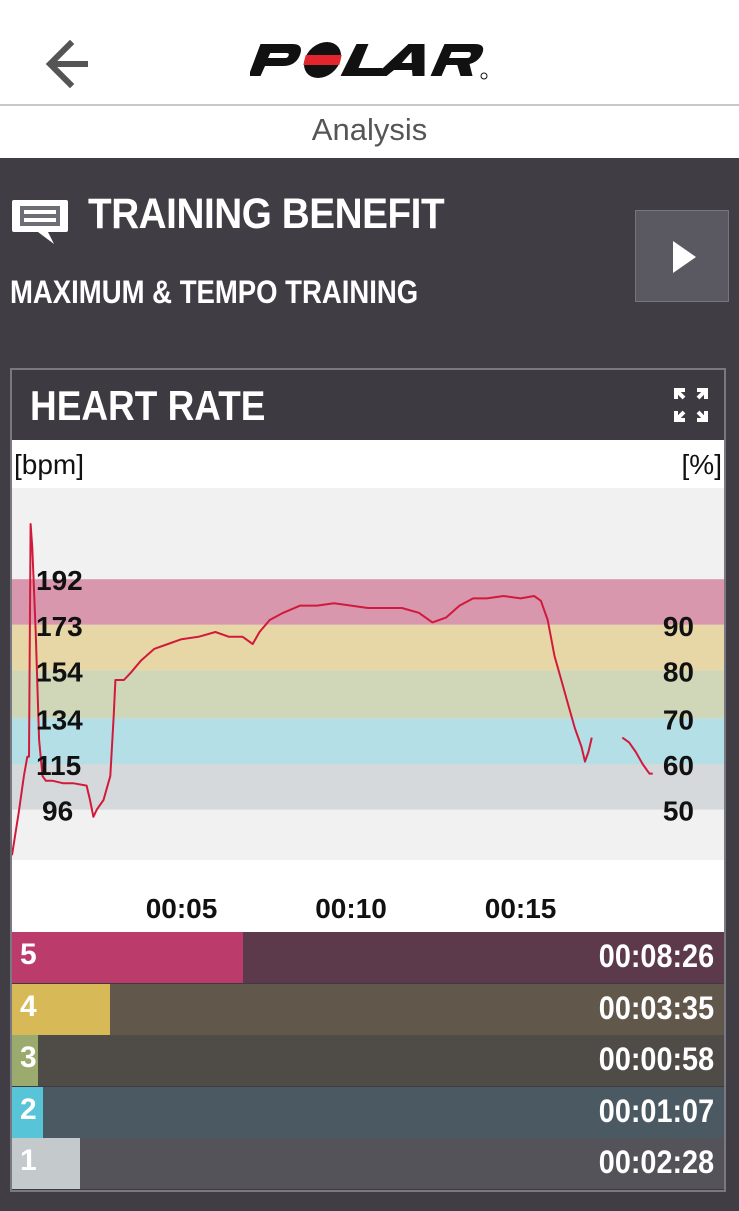 The height and width of the screenshot is (1211, 739). What do you see at coordinates (678, 719) in the screenshot?
I see `y-tick-right: 70` at bounding box center [678, 719].